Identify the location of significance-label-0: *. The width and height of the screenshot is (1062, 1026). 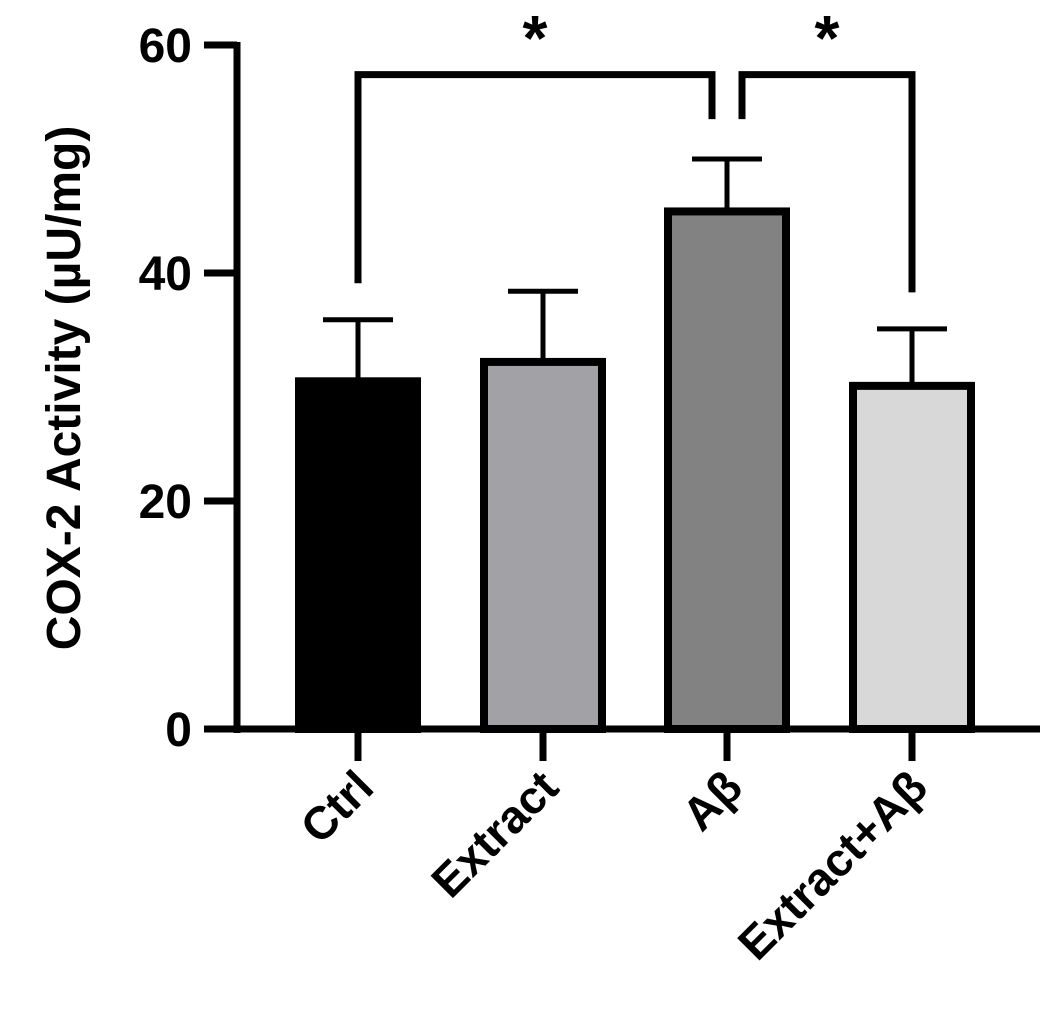
(535, 38).